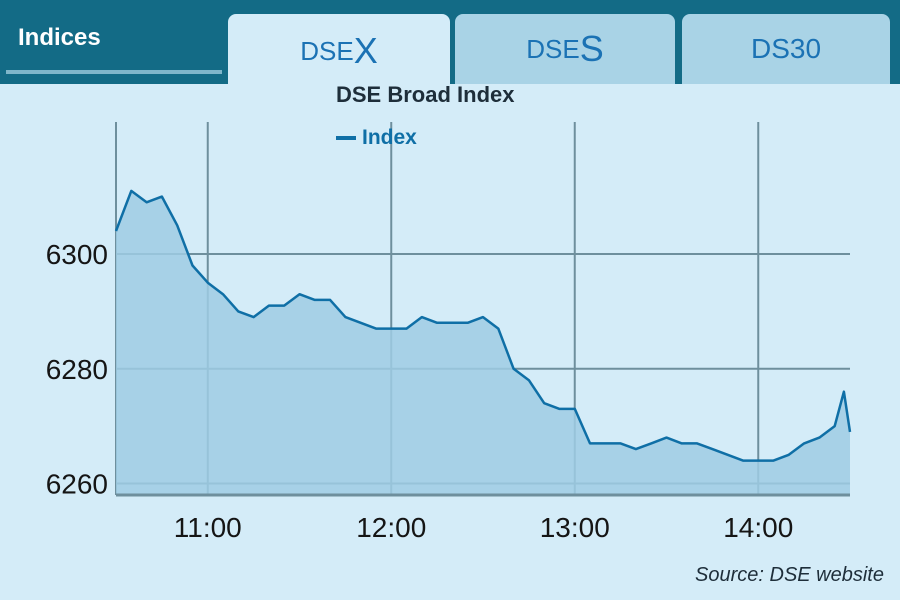 The image size is (900, 600). Describe the element at coordinates (327, 50) in the screenshot. I see `tab-dsex-prefix: DSE` at that location.